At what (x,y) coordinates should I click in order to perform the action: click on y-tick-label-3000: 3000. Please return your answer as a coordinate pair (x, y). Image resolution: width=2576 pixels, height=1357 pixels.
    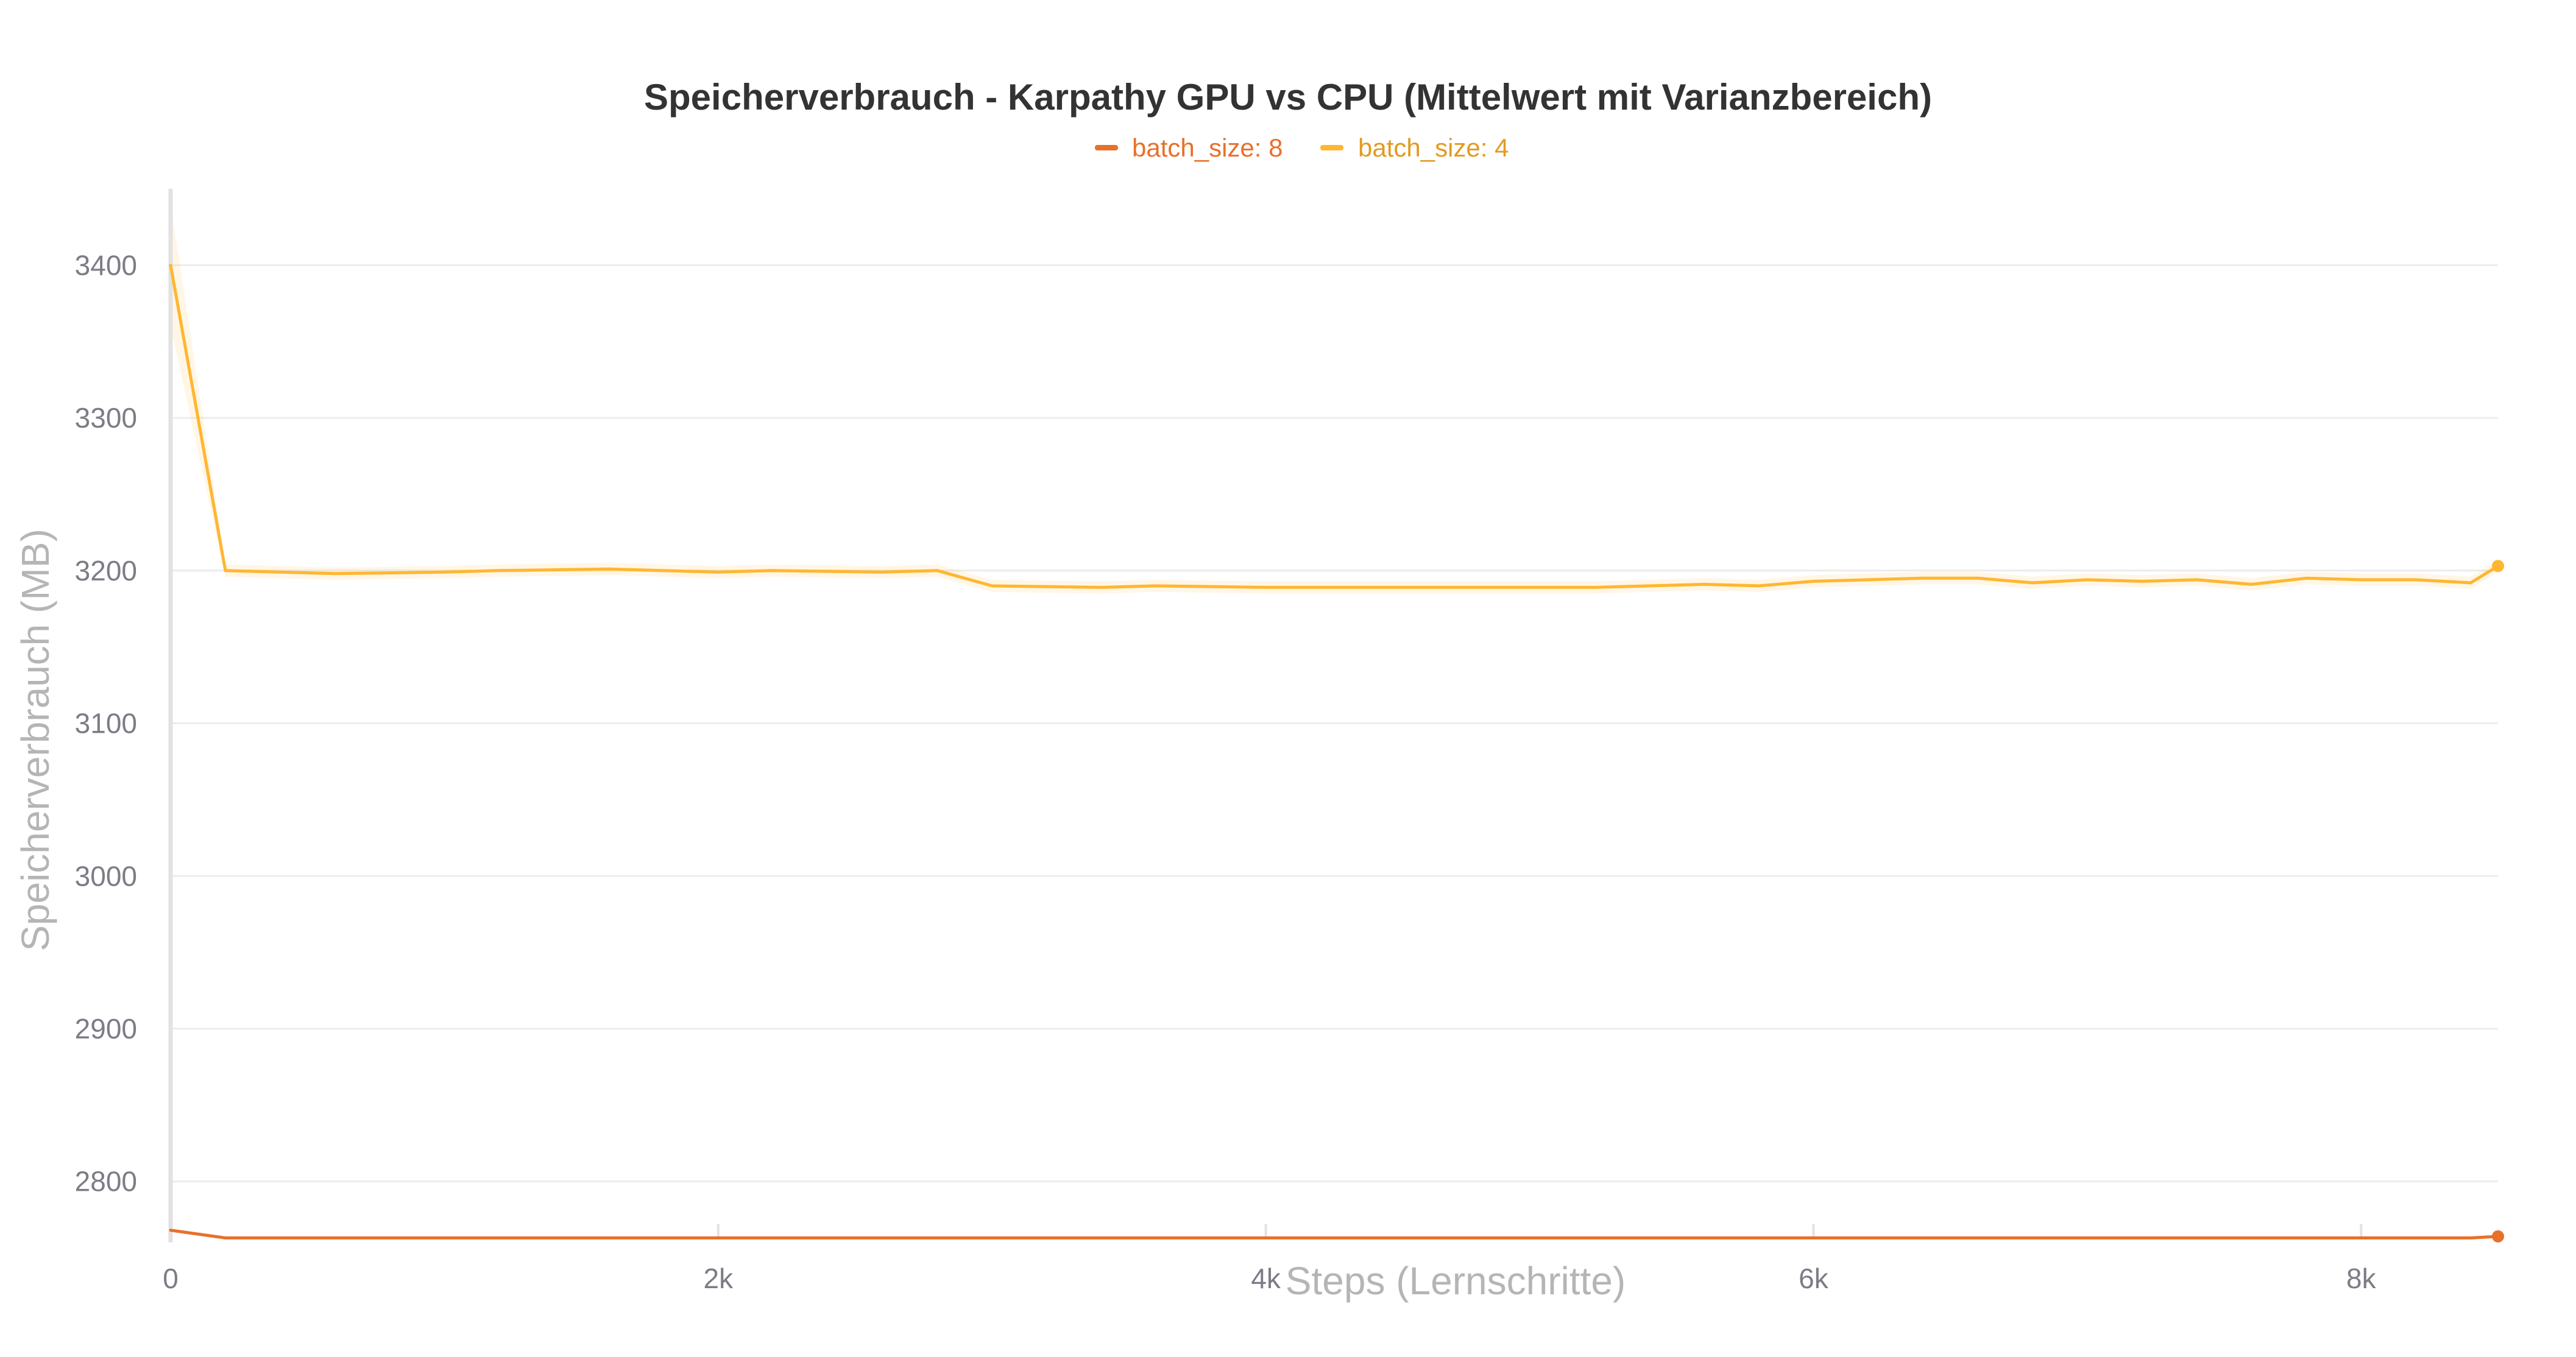
    Looking at the image, I should click on (106, 876).